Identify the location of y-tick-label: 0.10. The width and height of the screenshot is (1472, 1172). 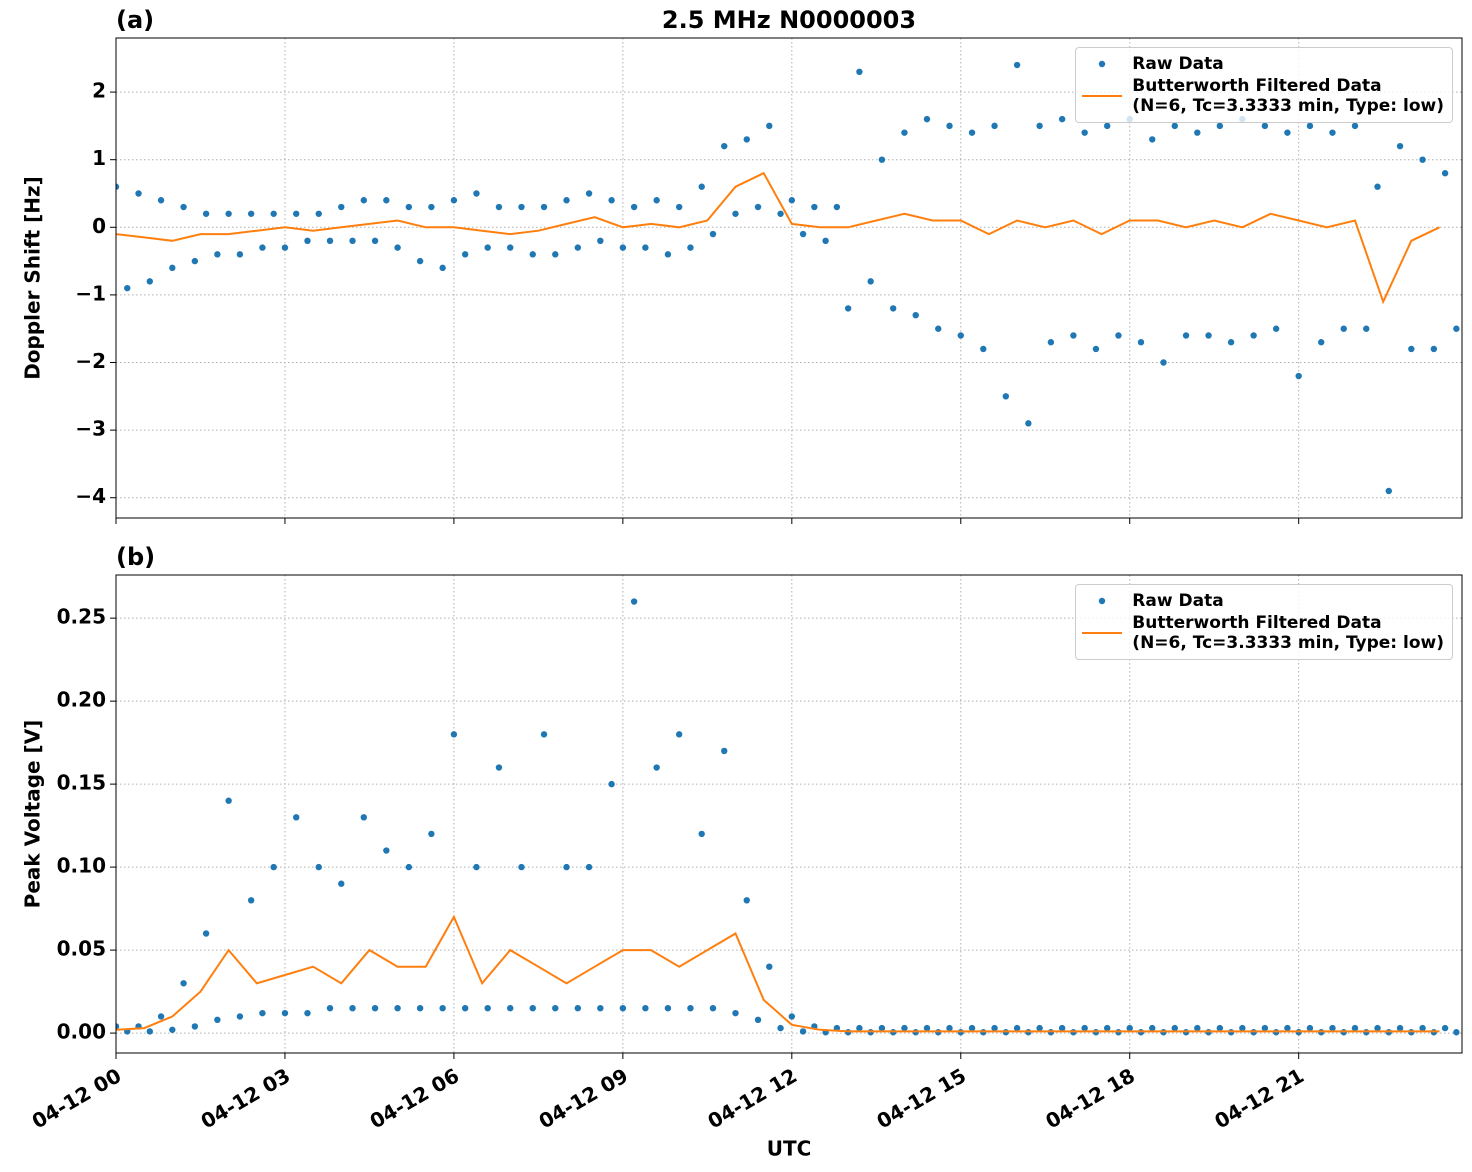
(81, 866).